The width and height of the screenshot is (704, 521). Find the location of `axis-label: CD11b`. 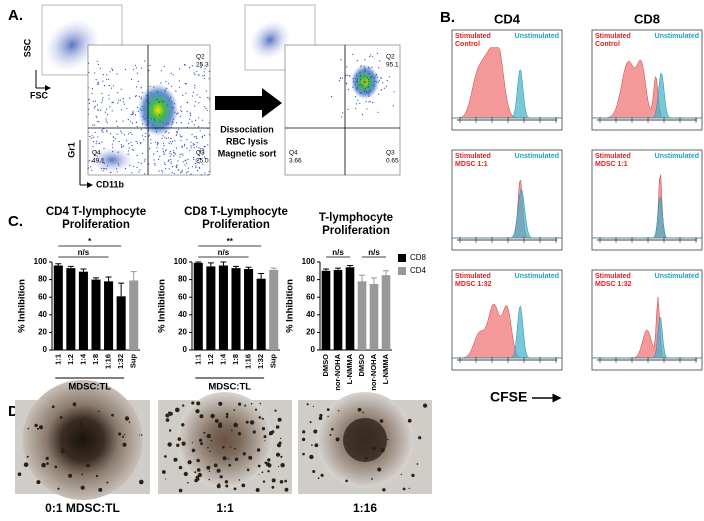

axis-label: CD11b is located at coordinates (110, 184).